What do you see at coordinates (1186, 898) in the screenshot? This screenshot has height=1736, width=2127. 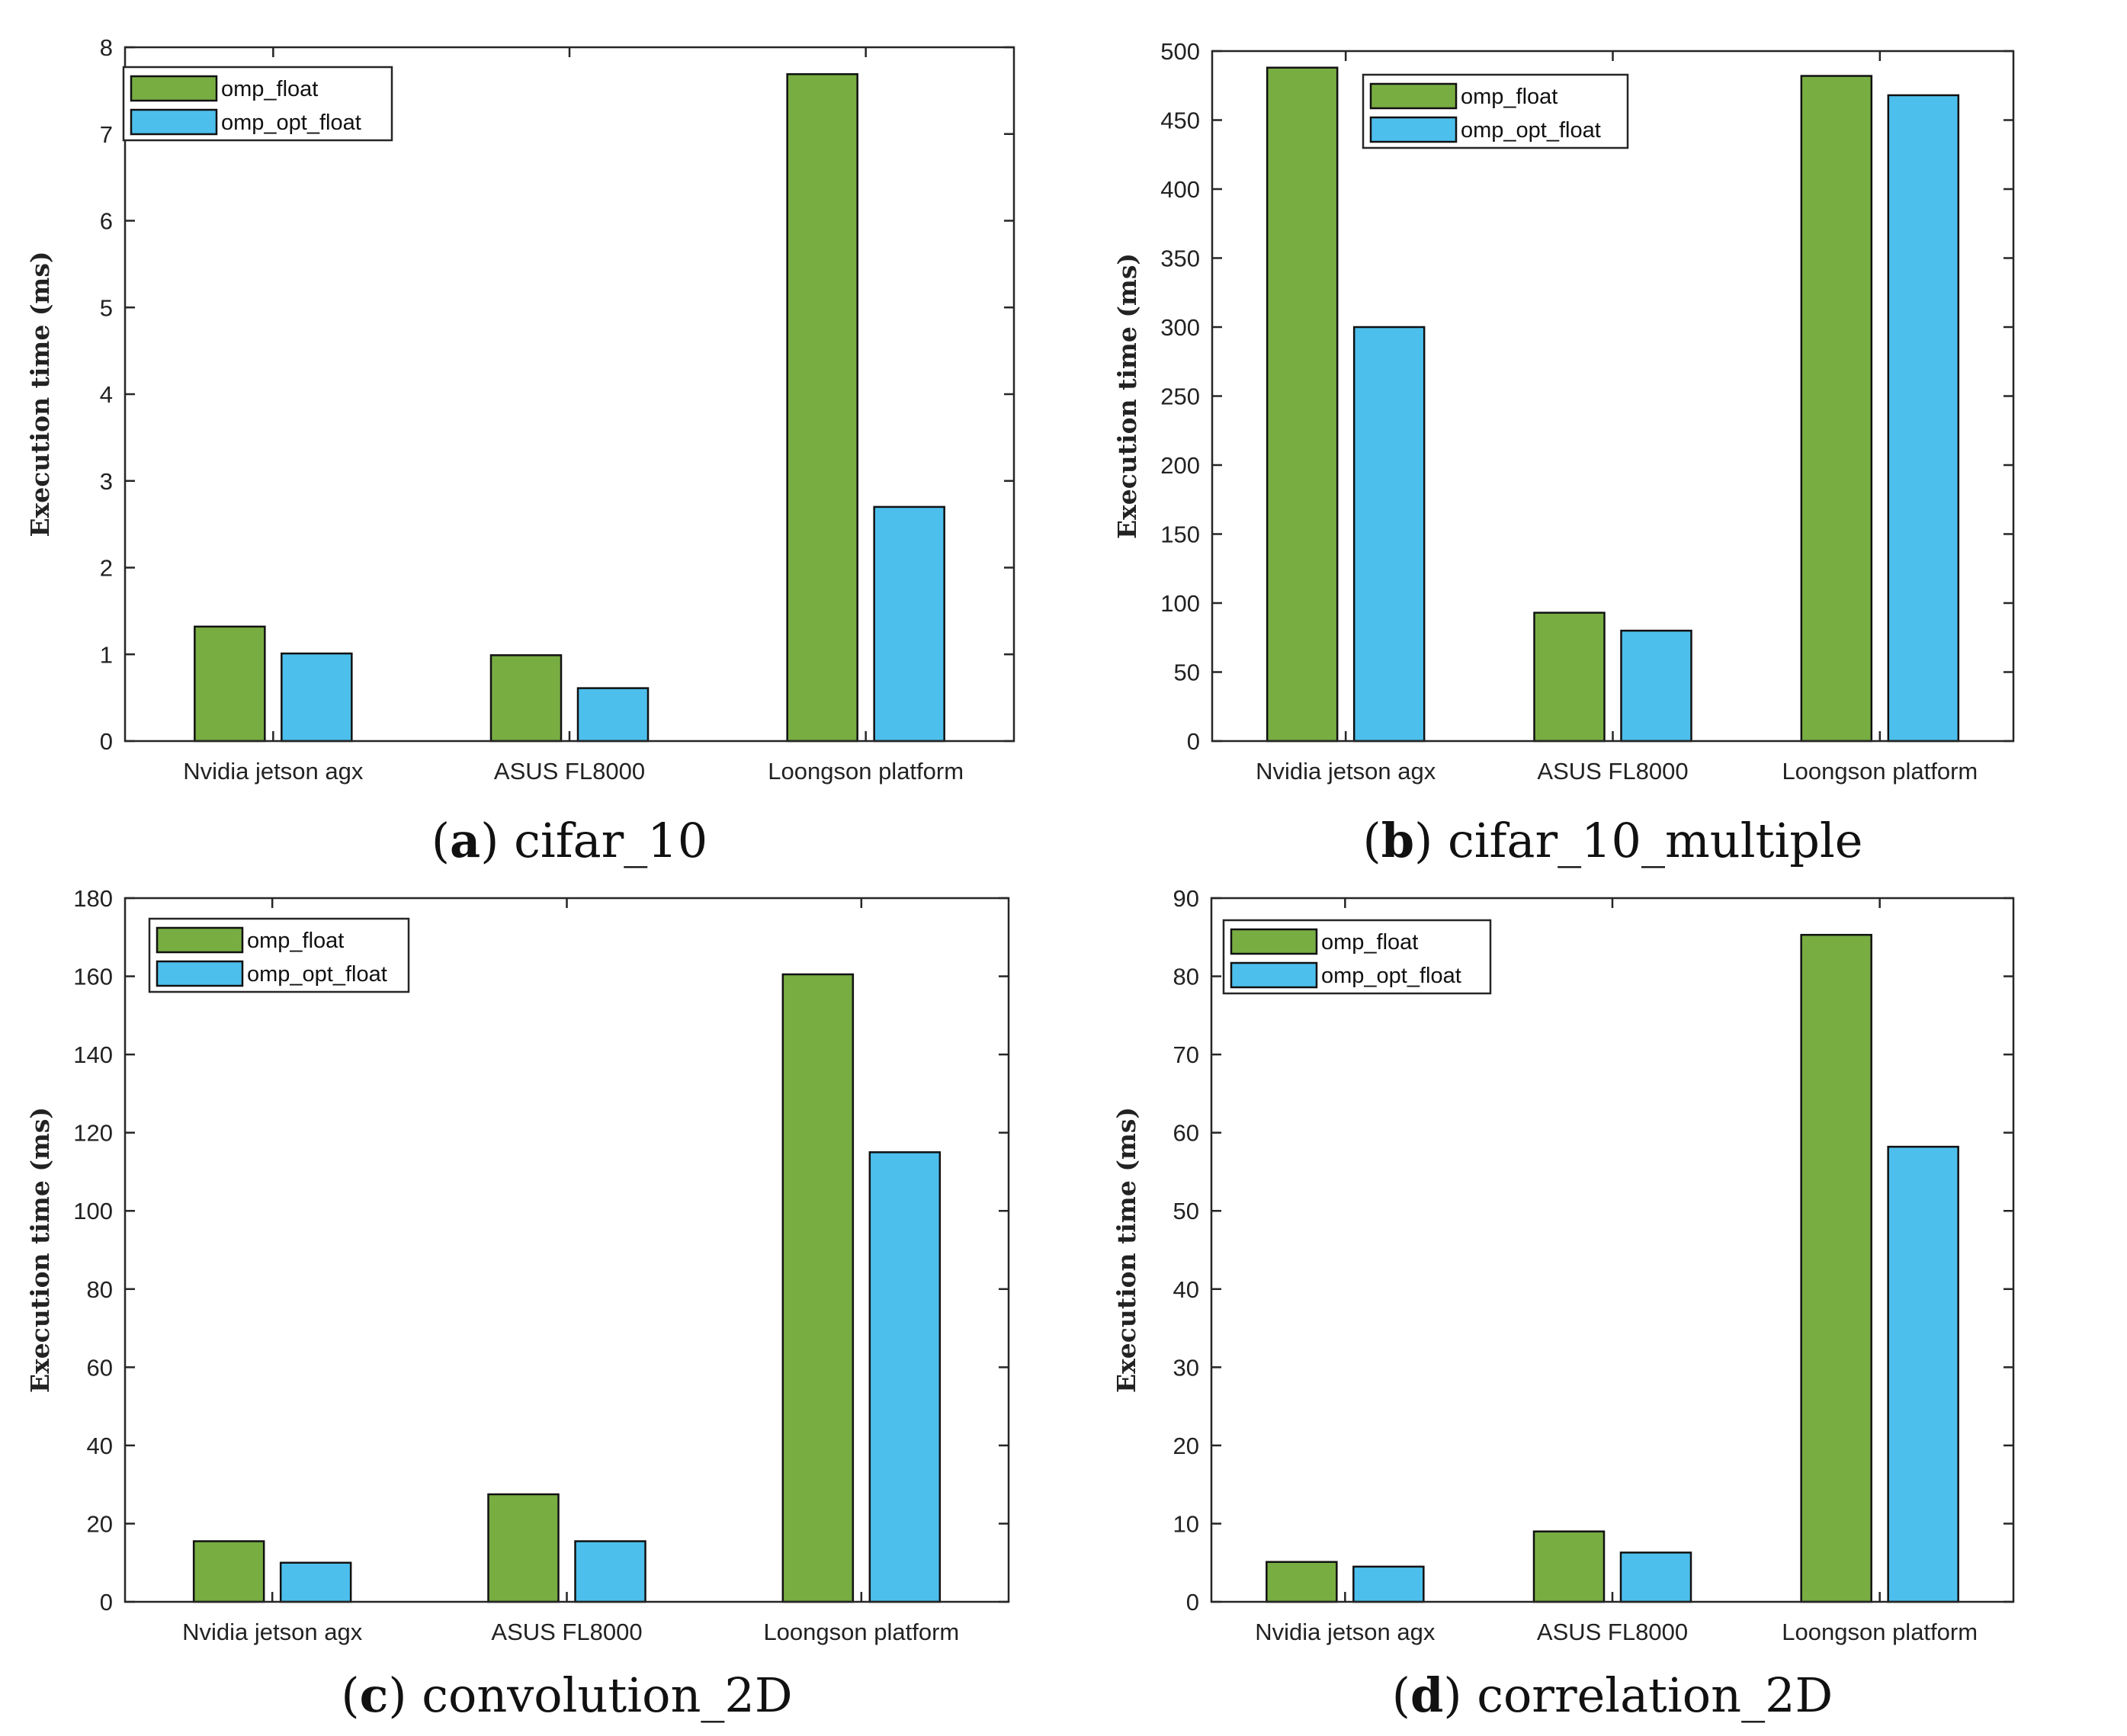 I see `y-tick-label: 90` at bounding box center [1186, 898].